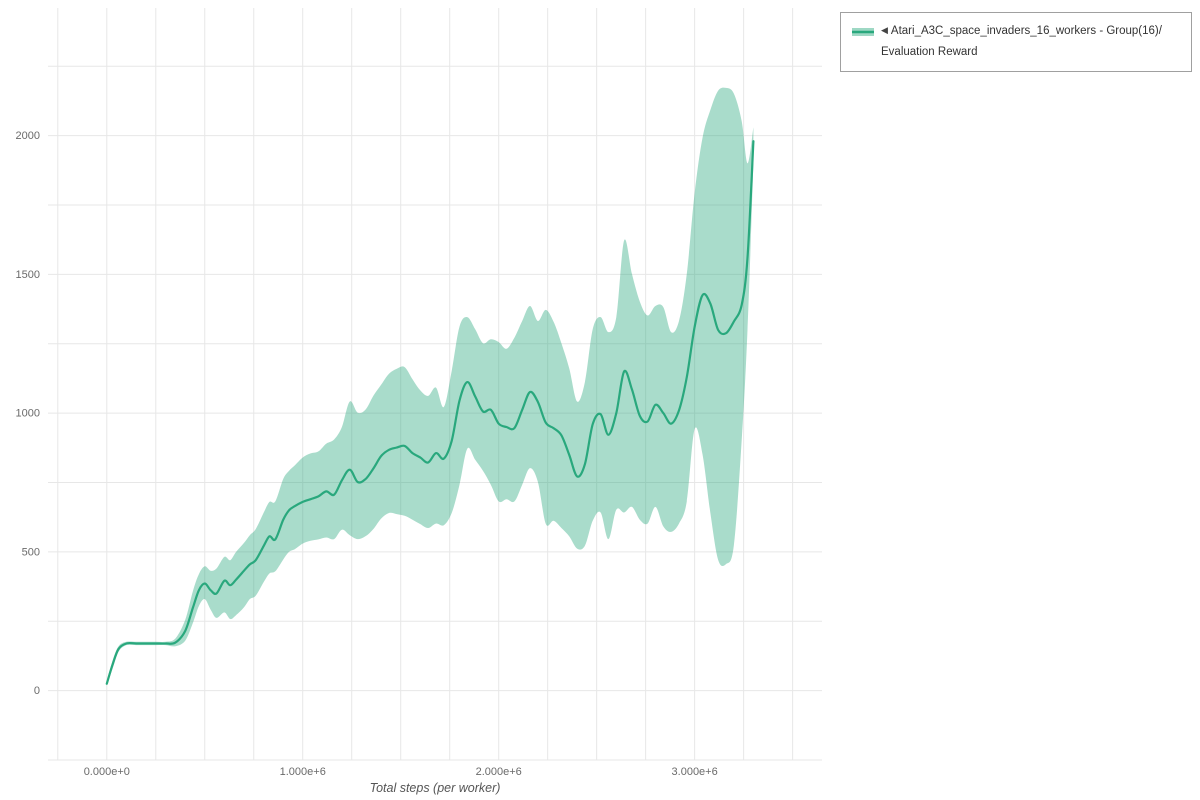 The height and width of the screenshot is (800, 1200). I want to click on y-tick-label: 2000, so click(28, 136).